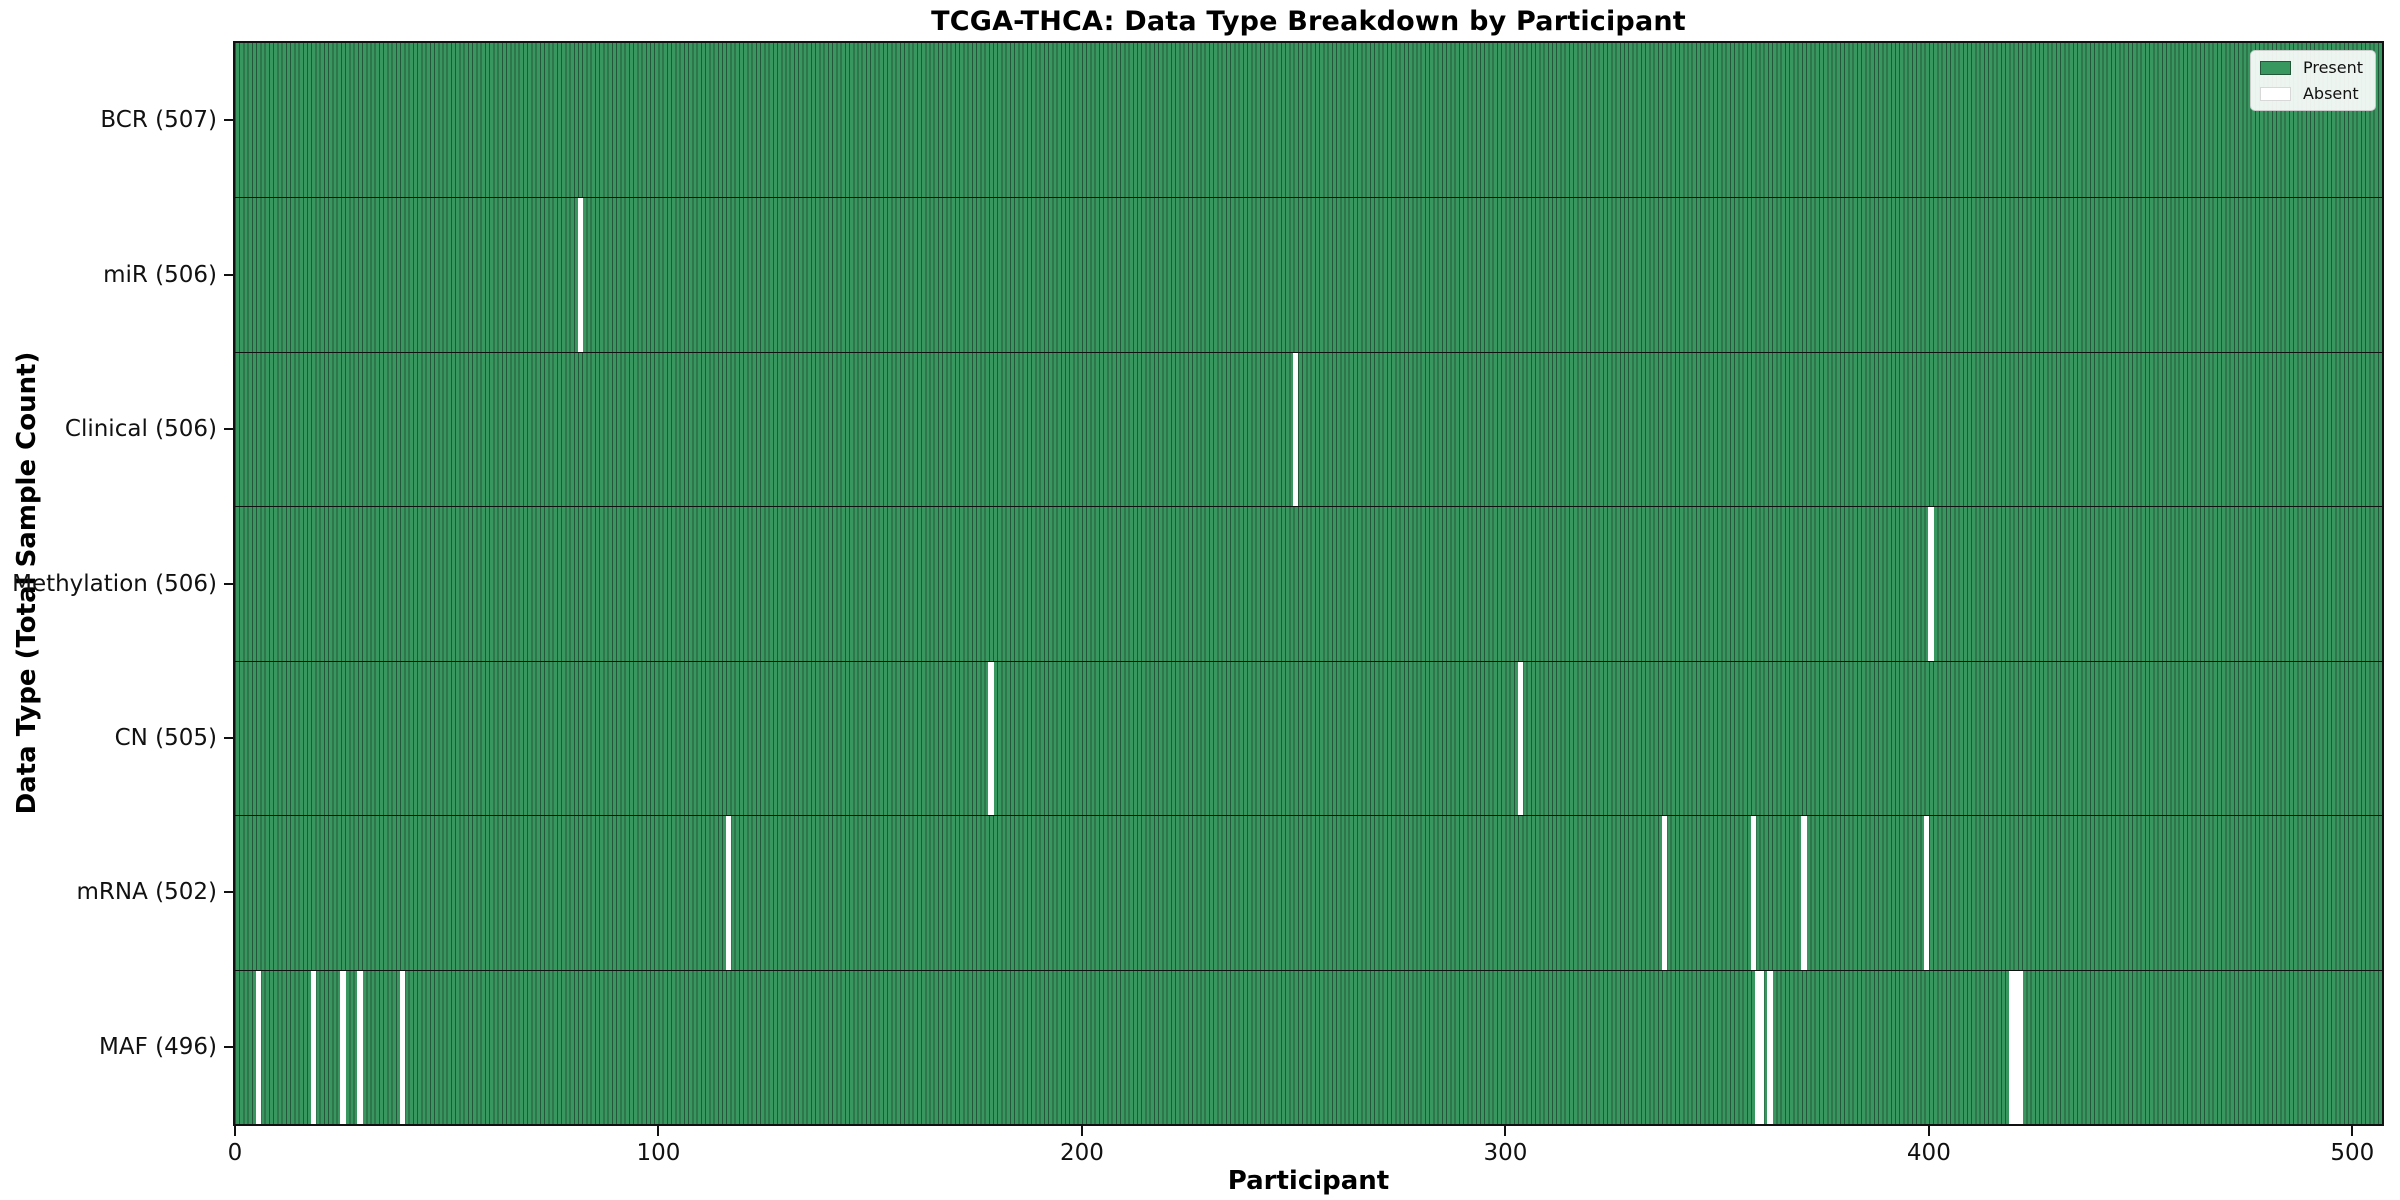 This screenshot has height=1200, width=2400. What do you see at coordinates (1308, 892) in the screenshot?
I see `row-mrna` at bounding box center [1308, 892].